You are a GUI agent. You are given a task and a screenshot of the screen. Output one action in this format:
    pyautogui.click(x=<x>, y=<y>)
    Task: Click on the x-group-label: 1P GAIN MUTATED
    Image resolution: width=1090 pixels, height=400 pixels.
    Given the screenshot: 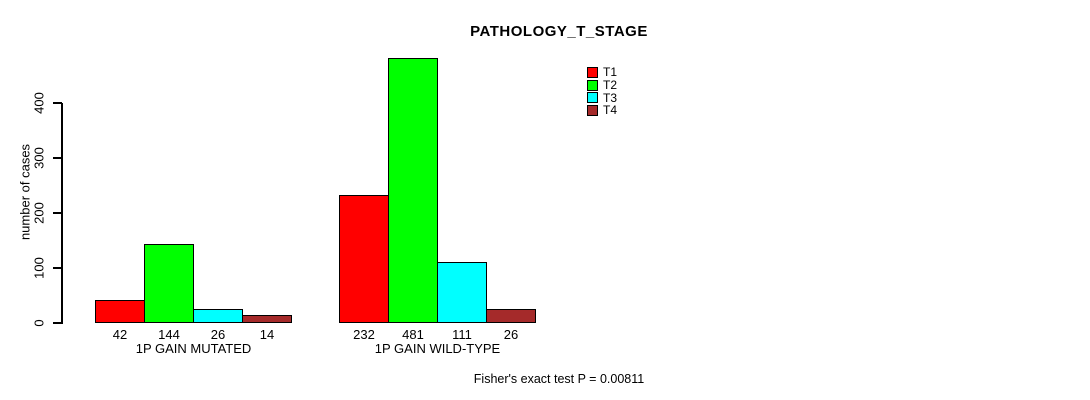 What is the action you would take?
    pyautogui.click(x=193, y=348)
    